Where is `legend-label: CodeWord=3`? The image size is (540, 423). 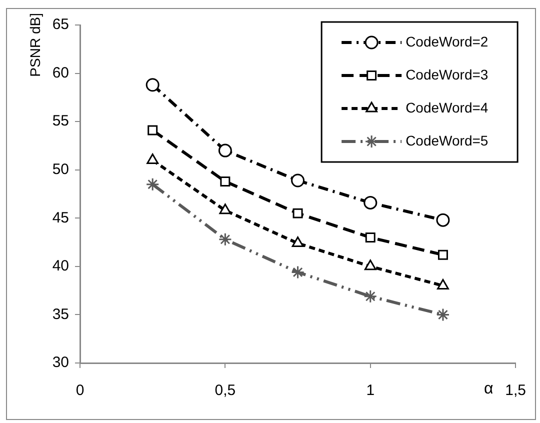
legend-label: CodeWord=3 is located at coordinates (447, 74).